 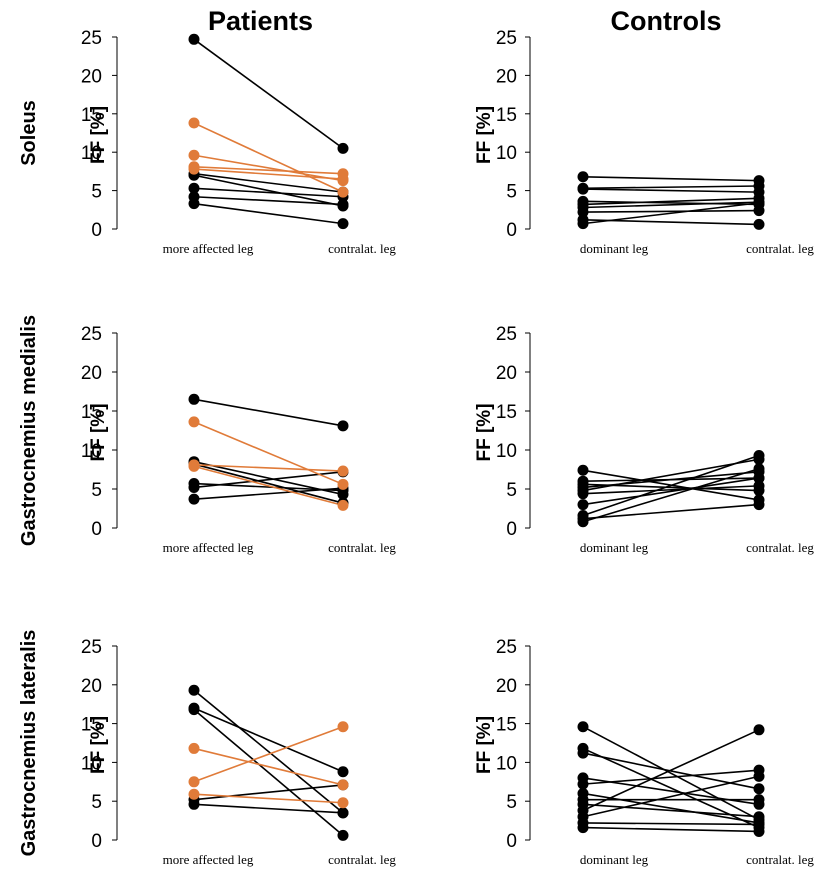 What do you see at coordinates (208, 547) in the screenshot?
I see `patients-gastrocnemius-medialis-x-category-label: more affected leg` at bounding box center [208, 547].